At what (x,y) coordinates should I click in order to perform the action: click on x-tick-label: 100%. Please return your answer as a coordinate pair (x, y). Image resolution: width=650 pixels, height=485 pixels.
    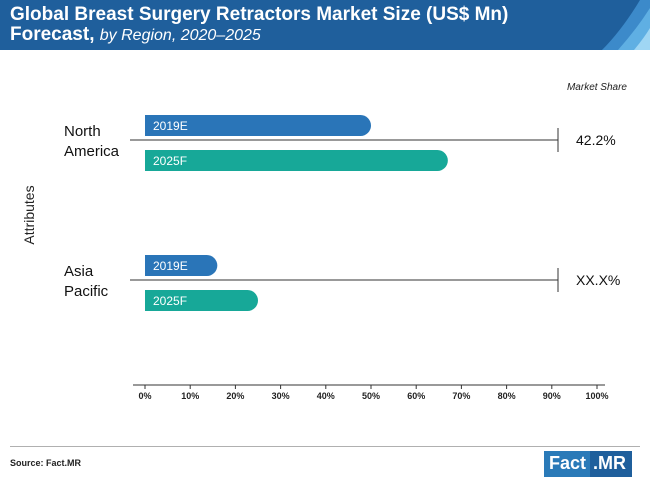
    Looking at the image, I should click on (596, 396).